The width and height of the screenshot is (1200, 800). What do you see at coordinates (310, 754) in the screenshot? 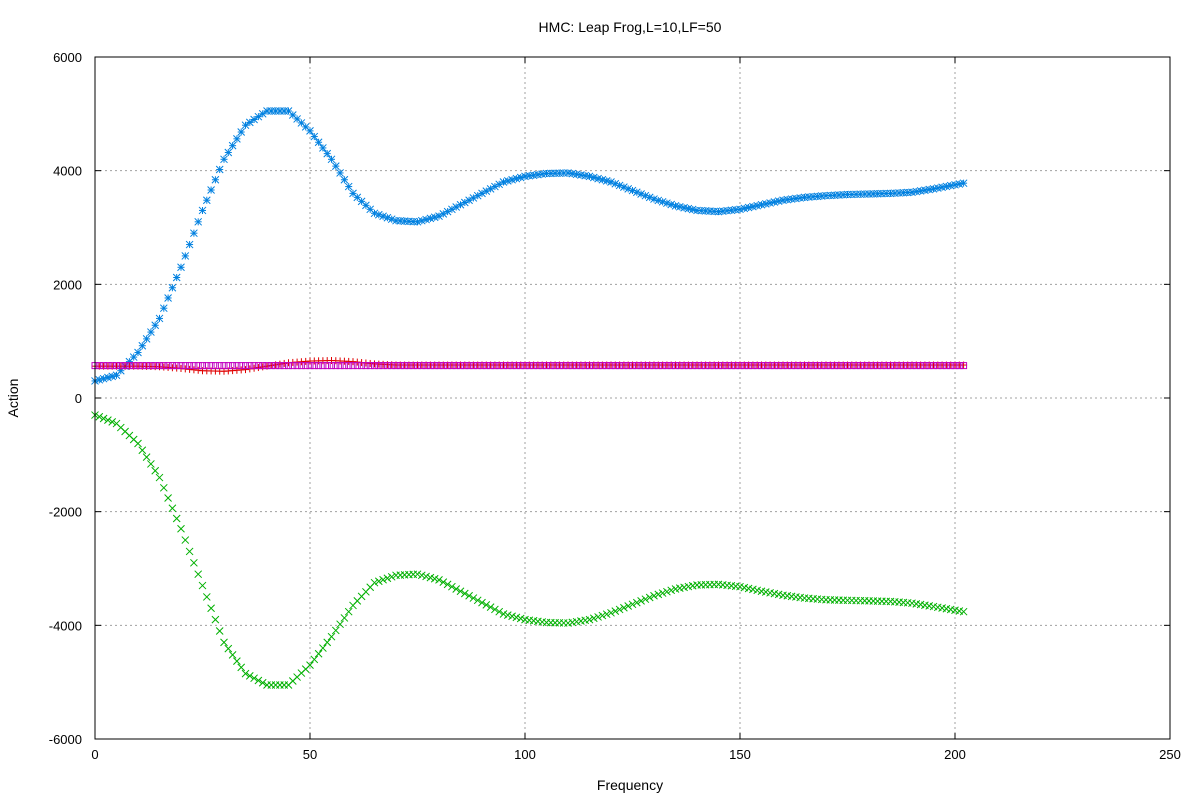
I see `x-tick-label: 50` at bounding box center [310, 754].